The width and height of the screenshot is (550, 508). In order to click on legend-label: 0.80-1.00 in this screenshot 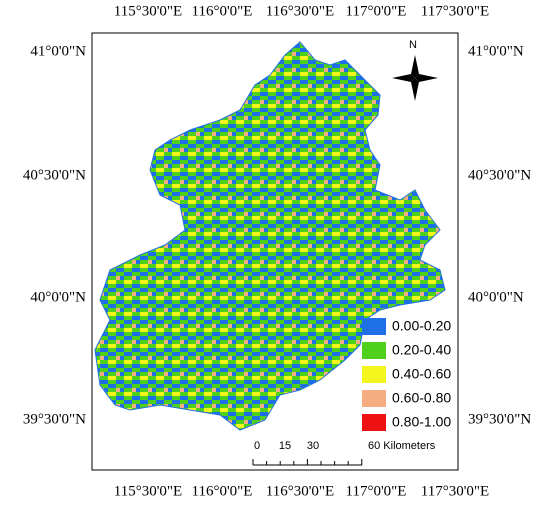, I will do `click(421, 422)`.